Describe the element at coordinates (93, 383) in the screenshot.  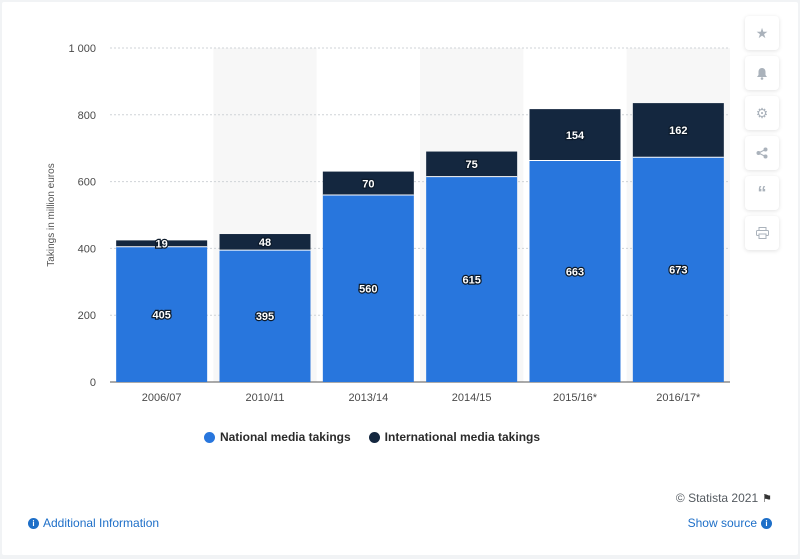
I see `y-tick-label: 0` at that location.